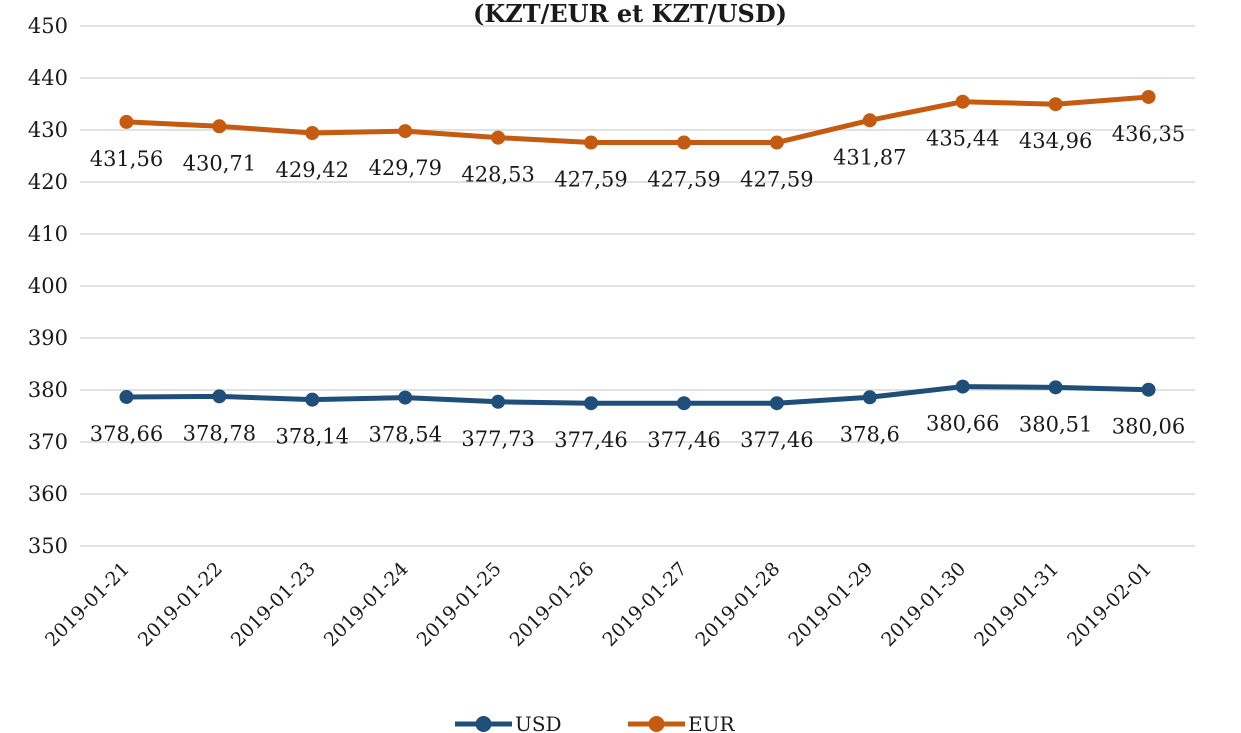 This screenshot has width=1241, height=733. Describe the element at coordinates (219, 433) in the screenshot. I see `data-label-usd: 378,78` at that location.